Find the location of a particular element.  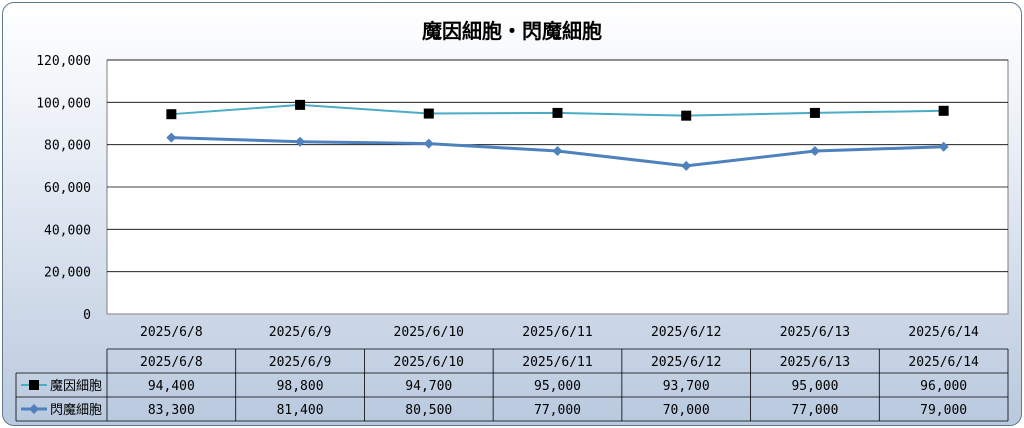

y-tick-label: 40,000 is located at coordinates (67, 230).